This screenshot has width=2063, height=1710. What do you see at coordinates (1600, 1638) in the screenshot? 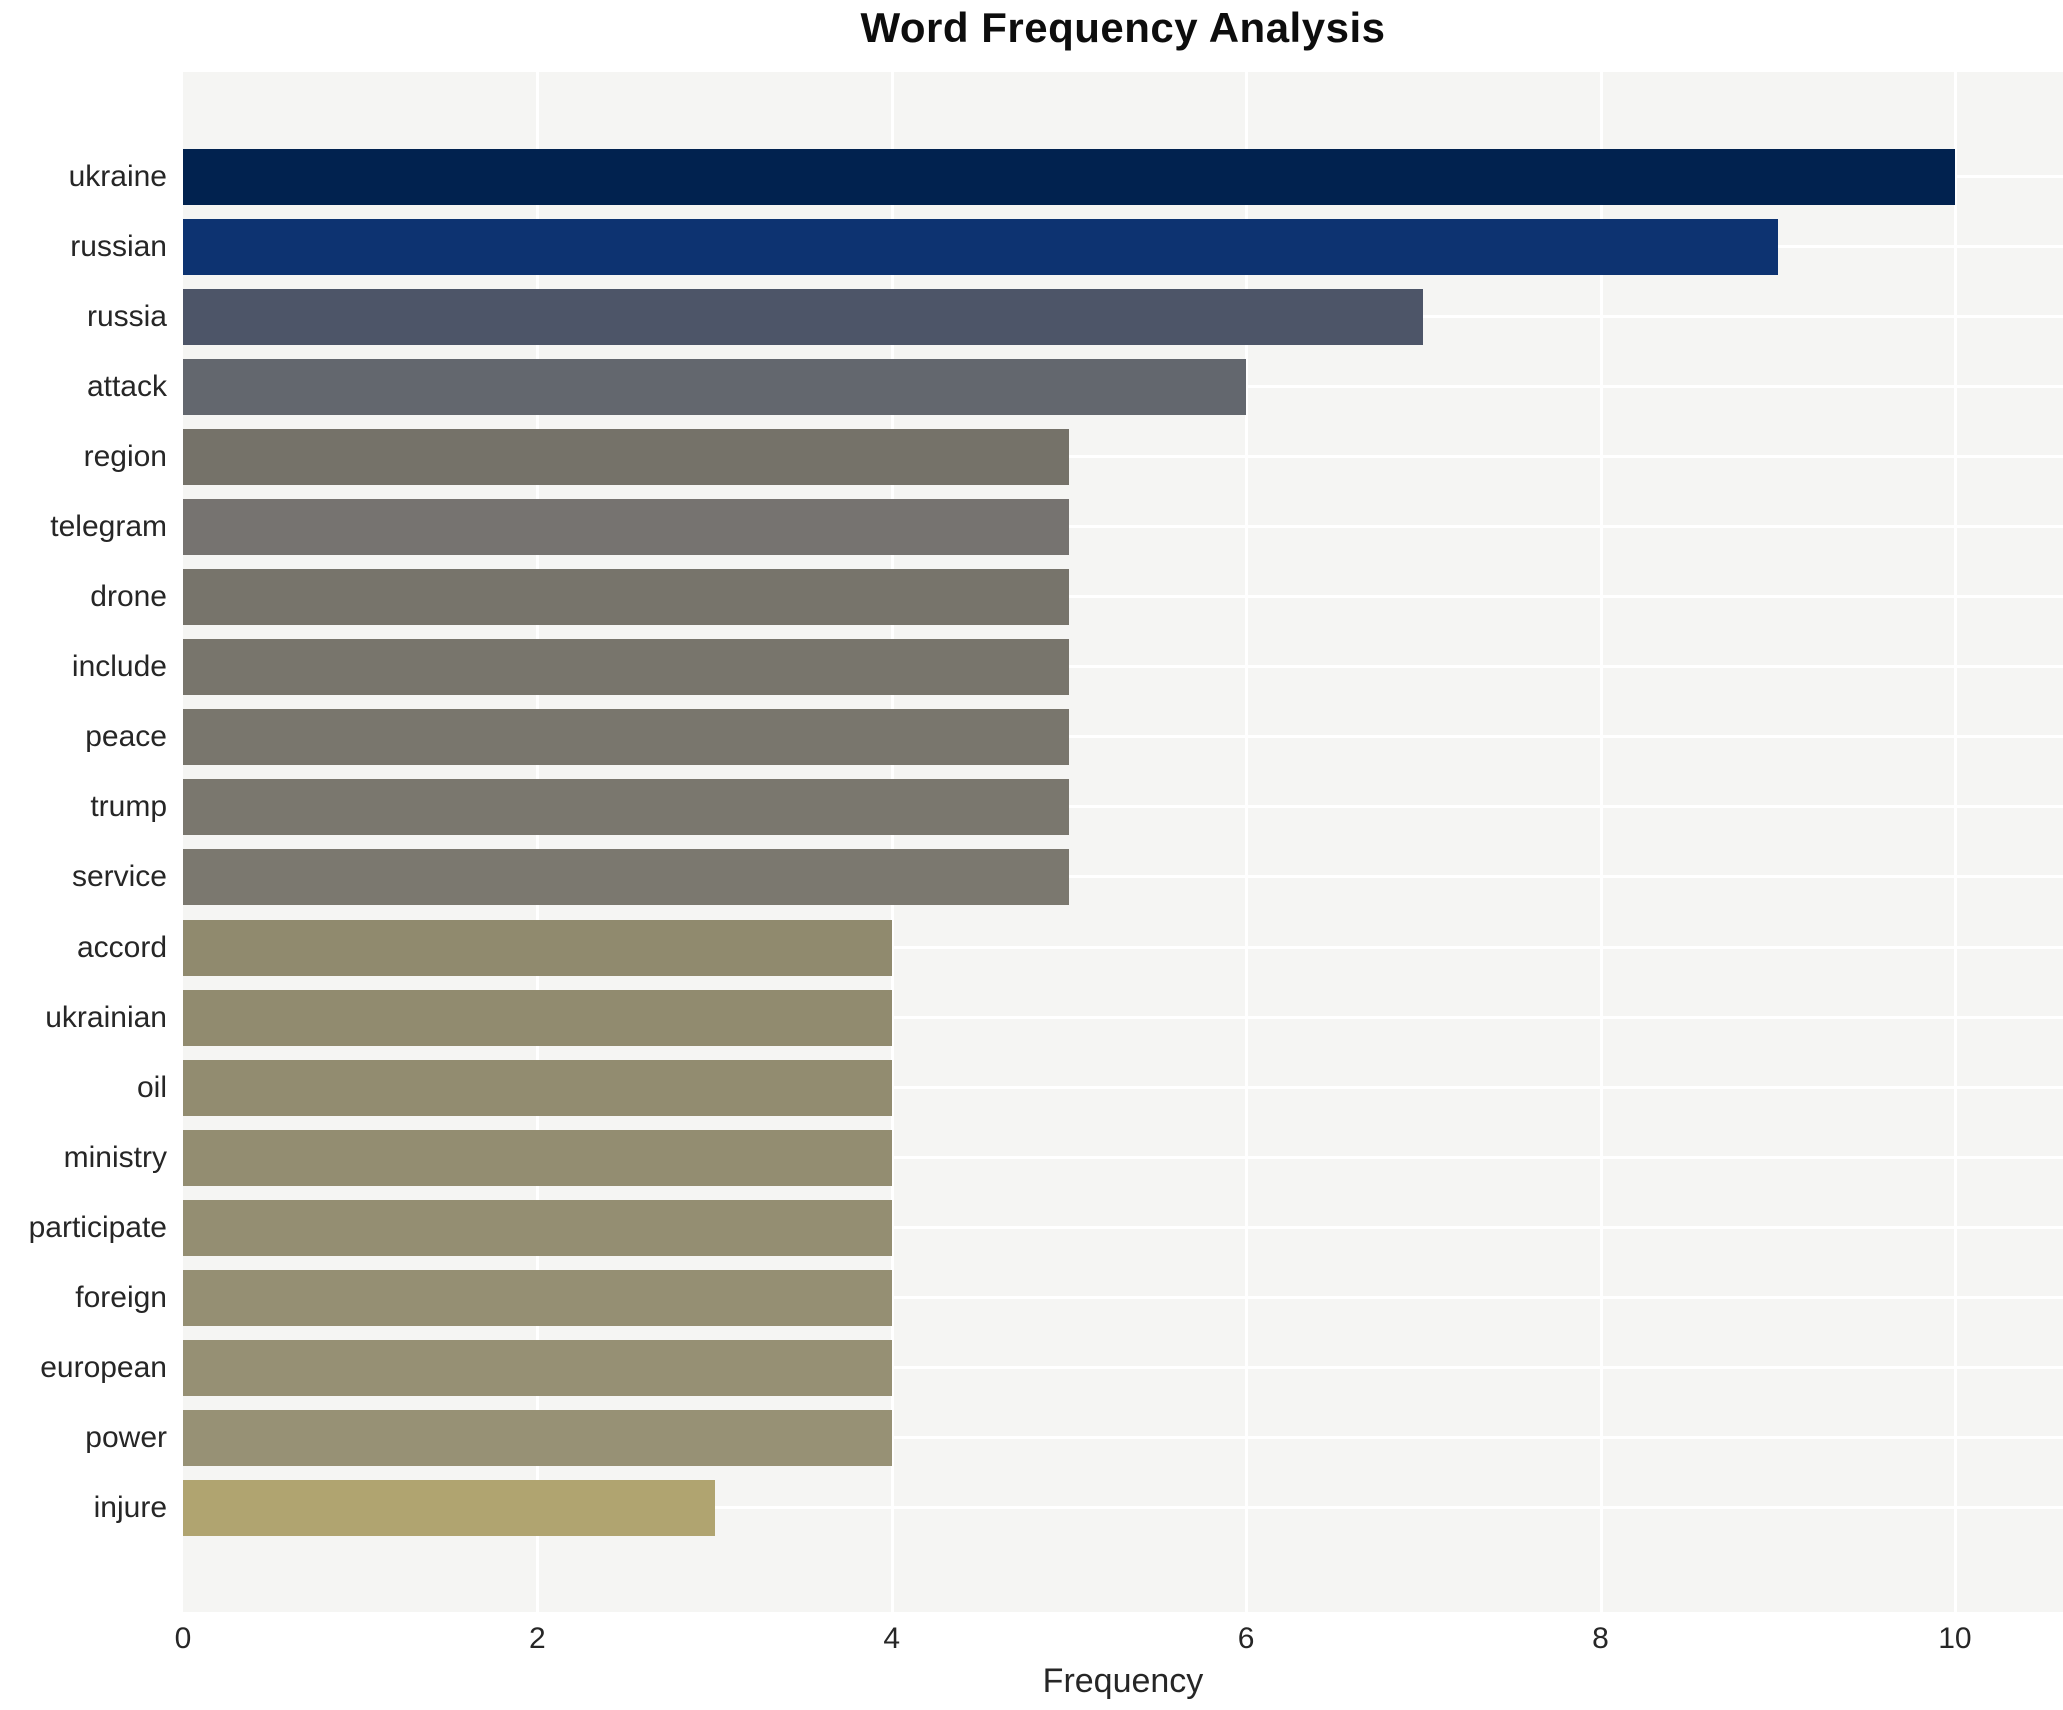
I see `x-tick-label: 8` at bounding box center [1600, 1638].